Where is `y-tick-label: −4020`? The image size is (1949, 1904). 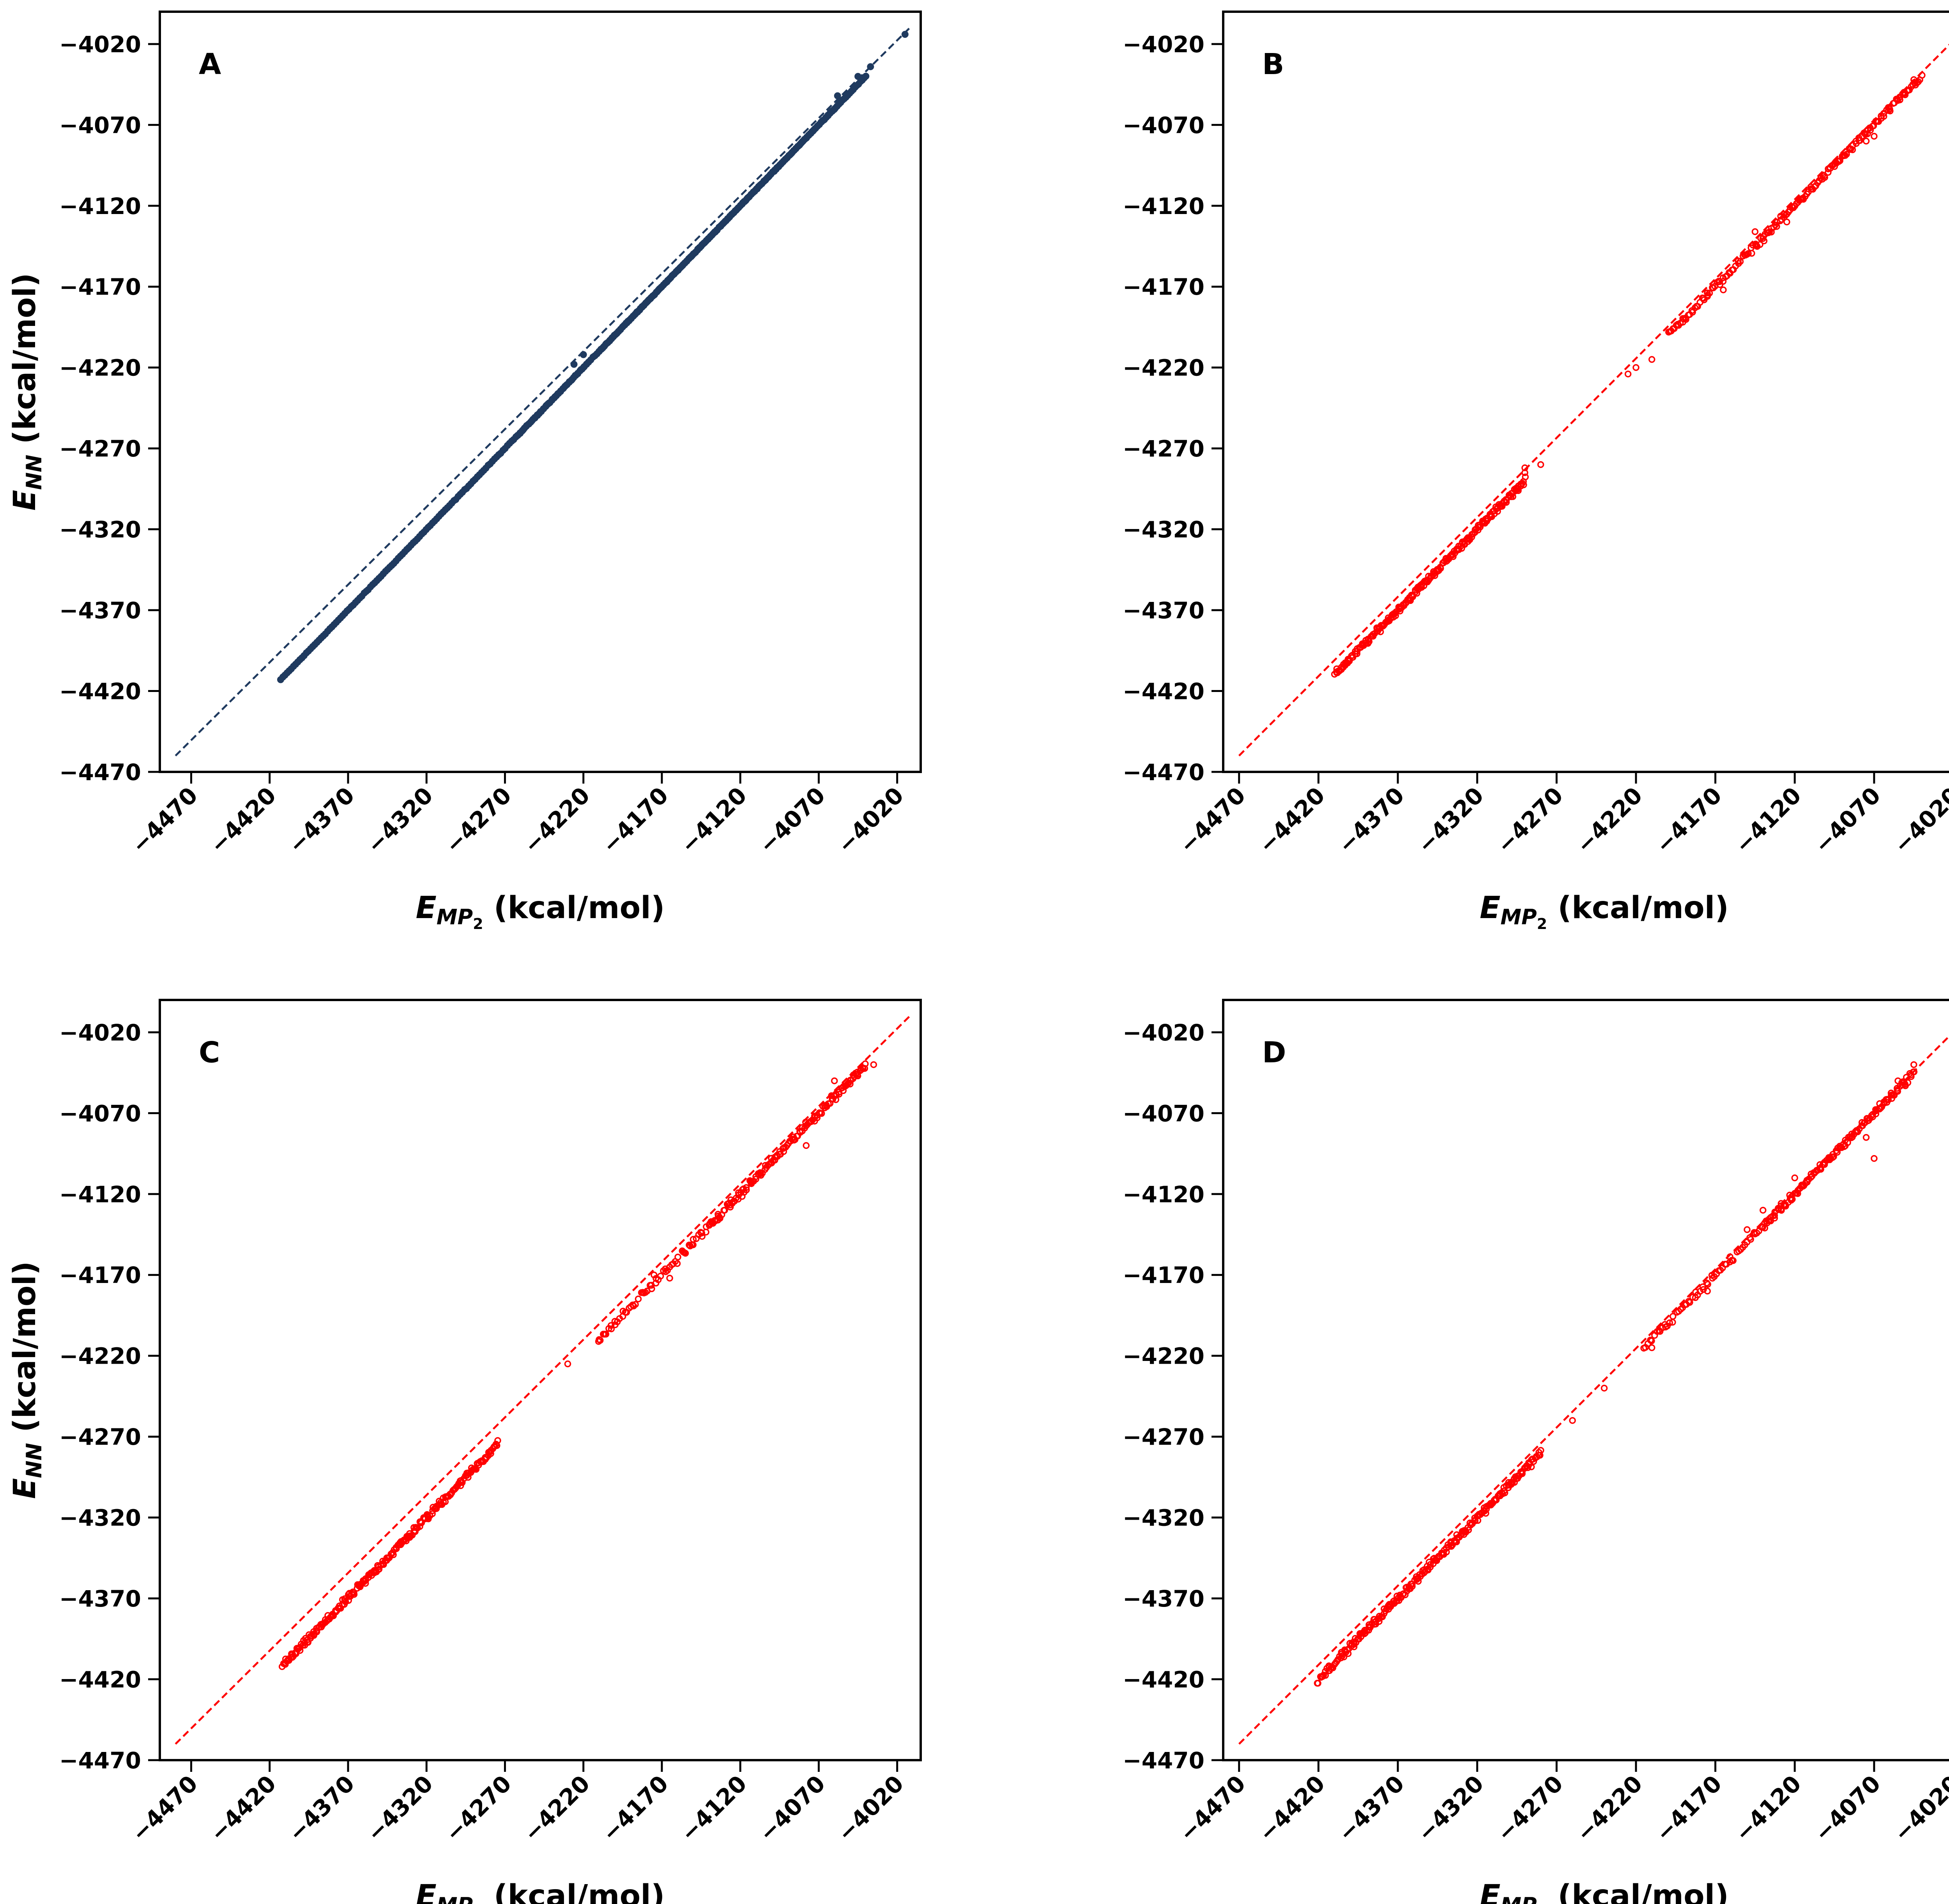 y-tick-label: −4020 is located at coordinates (100, 1033).